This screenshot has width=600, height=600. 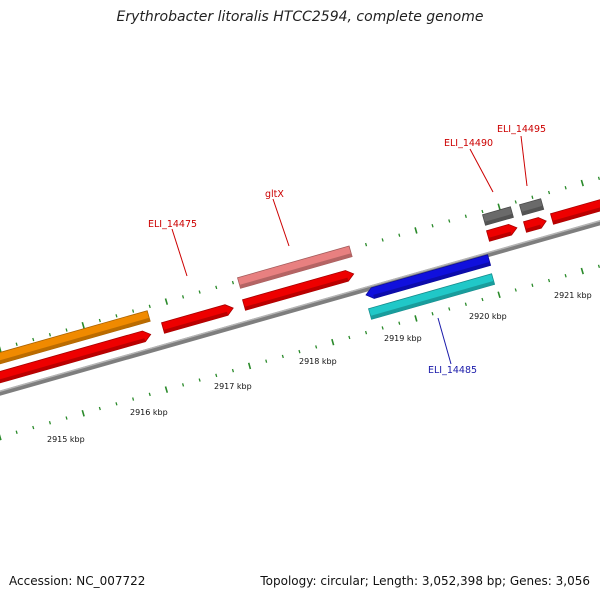 I want to click on gene-label-gltx: gltX, so click(x=274, y=194).